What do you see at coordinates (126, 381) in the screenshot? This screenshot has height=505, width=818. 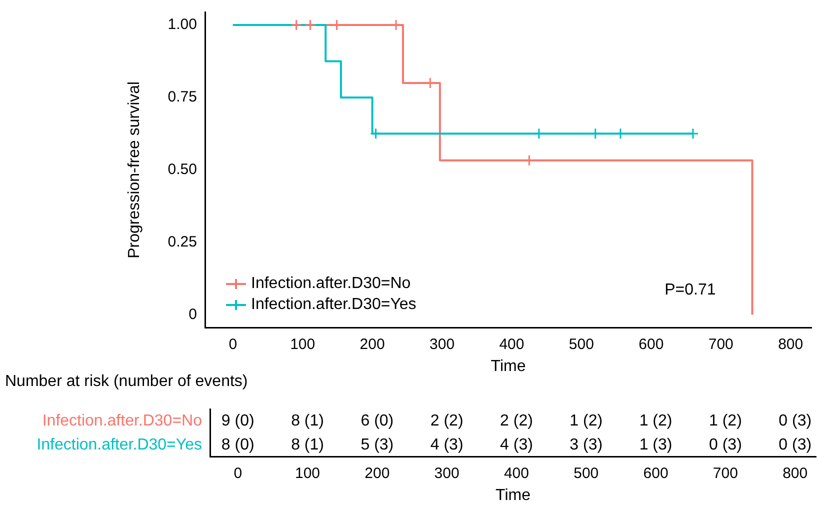 I see `chart-title: Number at risk (number of events)` at bounding box center [126, 381].